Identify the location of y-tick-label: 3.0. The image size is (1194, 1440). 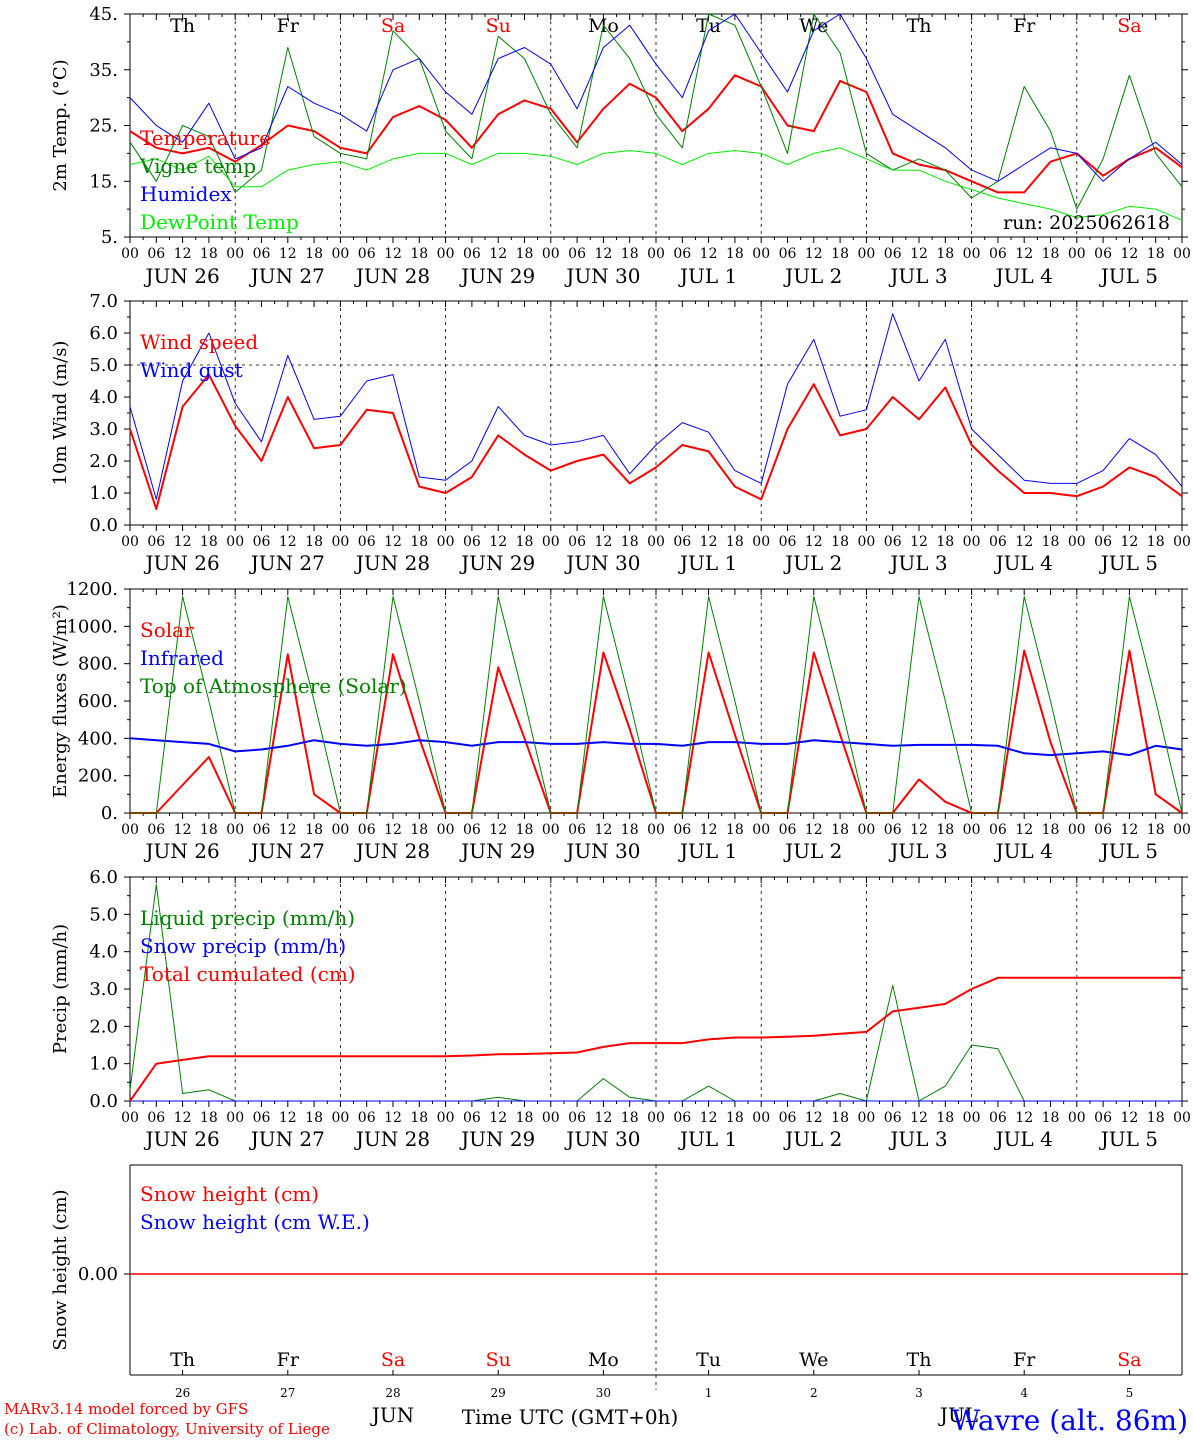
(103, 429).